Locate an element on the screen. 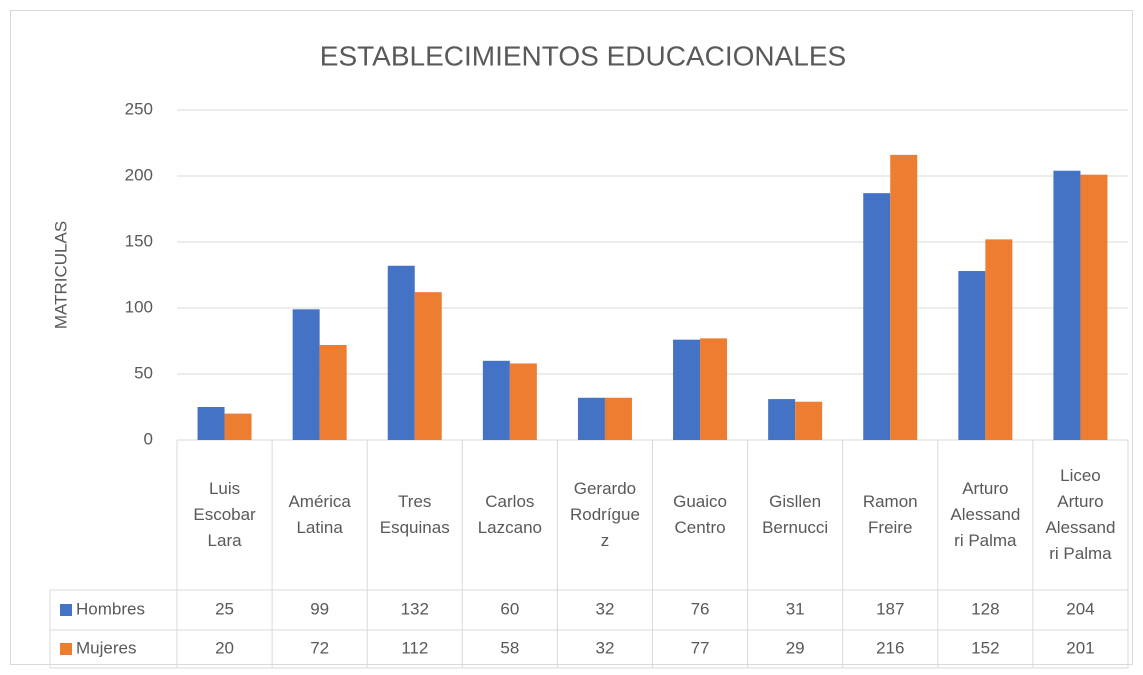  table-value: 58 is located at coordinates (509, 647).